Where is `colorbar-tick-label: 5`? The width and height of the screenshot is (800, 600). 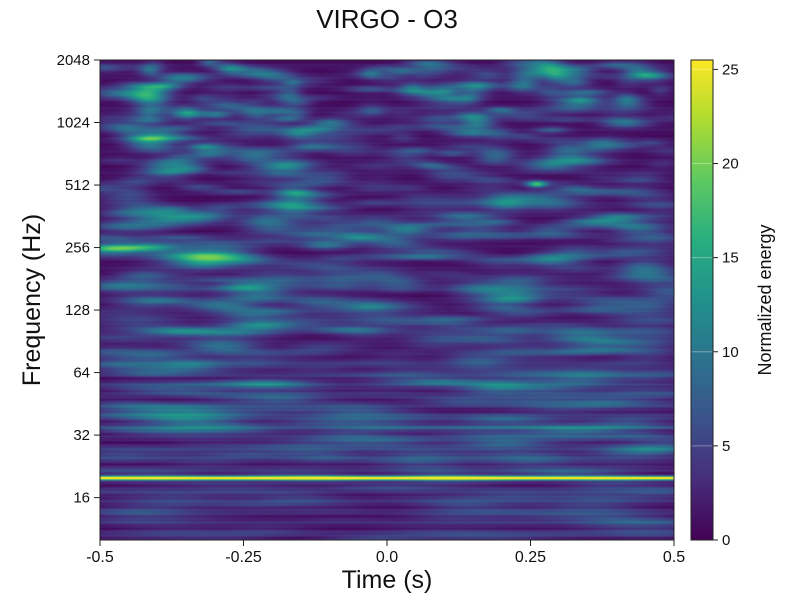
colorbar-tick-label: 5 is located at coordinates (726, 446).